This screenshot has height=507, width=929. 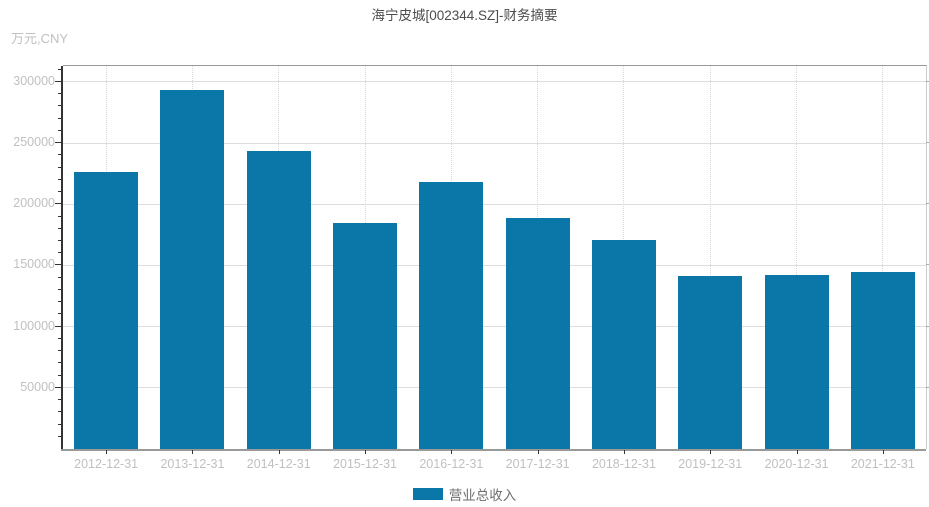 What do you see at coordinates (882, 464) in the screenshot?
I see `x-axis-label: 2021-12-31` at bounding box center [882, 464].